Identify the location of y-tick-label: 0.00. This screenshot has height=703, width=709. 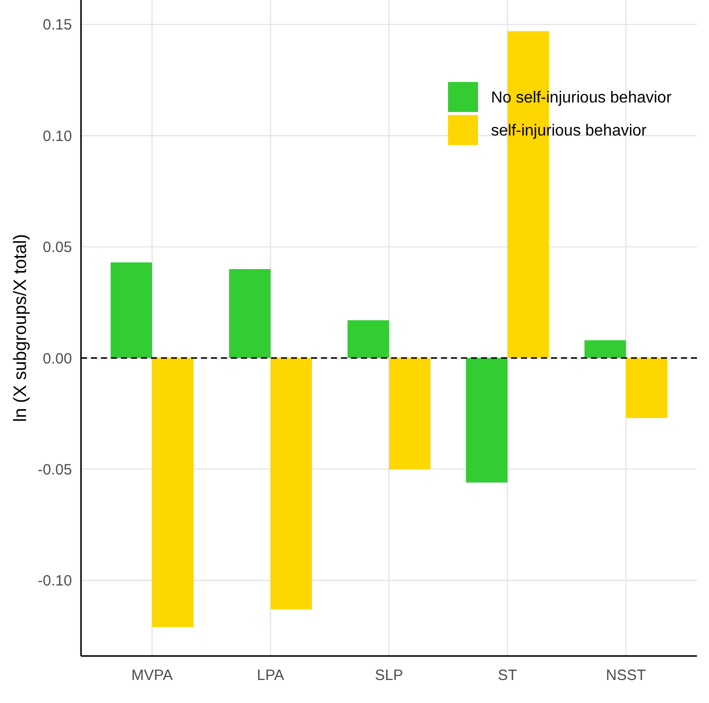
(57, 359).